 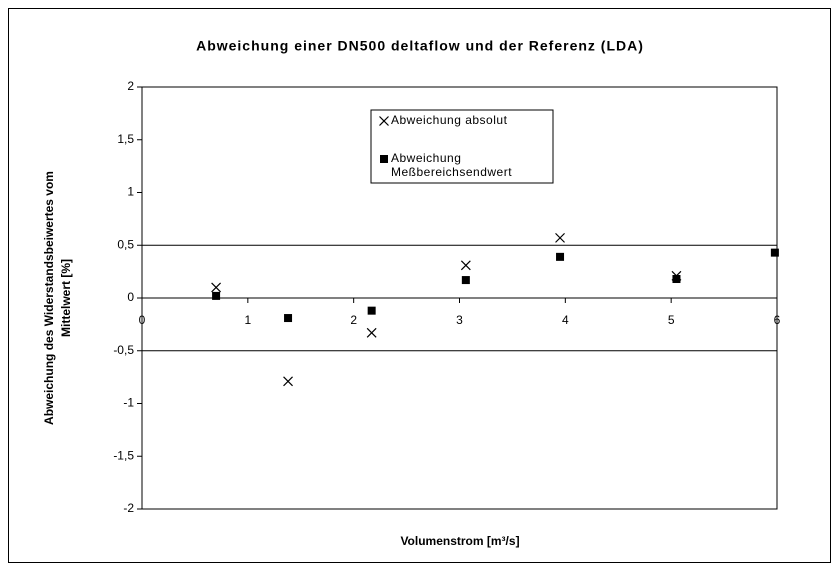 I want to click on y-tick-label: -0,5, so click(x=123, y=350).